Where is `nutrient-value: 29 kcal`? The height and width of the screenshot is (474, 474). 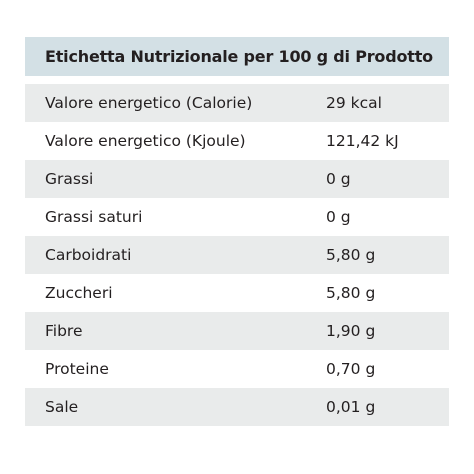
nutrient-value: 29 kcal is located at coordinates (354, 103).